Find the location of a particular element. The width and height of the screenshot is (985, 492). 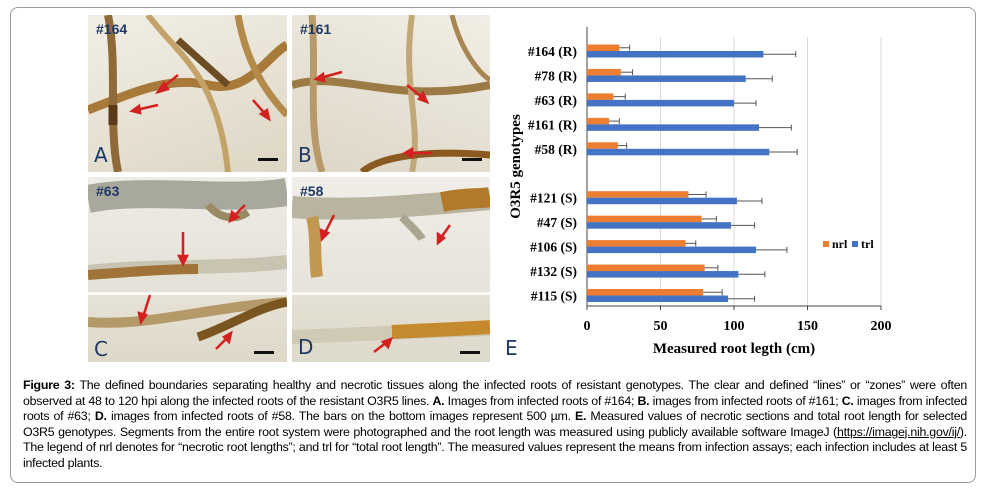

legend-swatch-nrl is located at coordinates (826, 244).